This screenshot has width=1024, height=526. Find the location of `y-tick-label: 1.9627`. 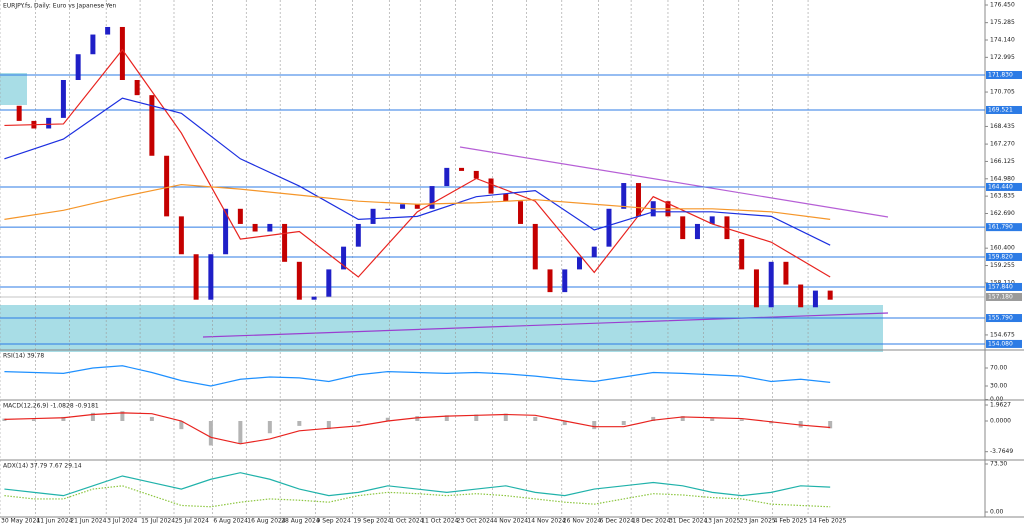

y-tick-label: 1.9627 is located at coordinates (1000, 405).